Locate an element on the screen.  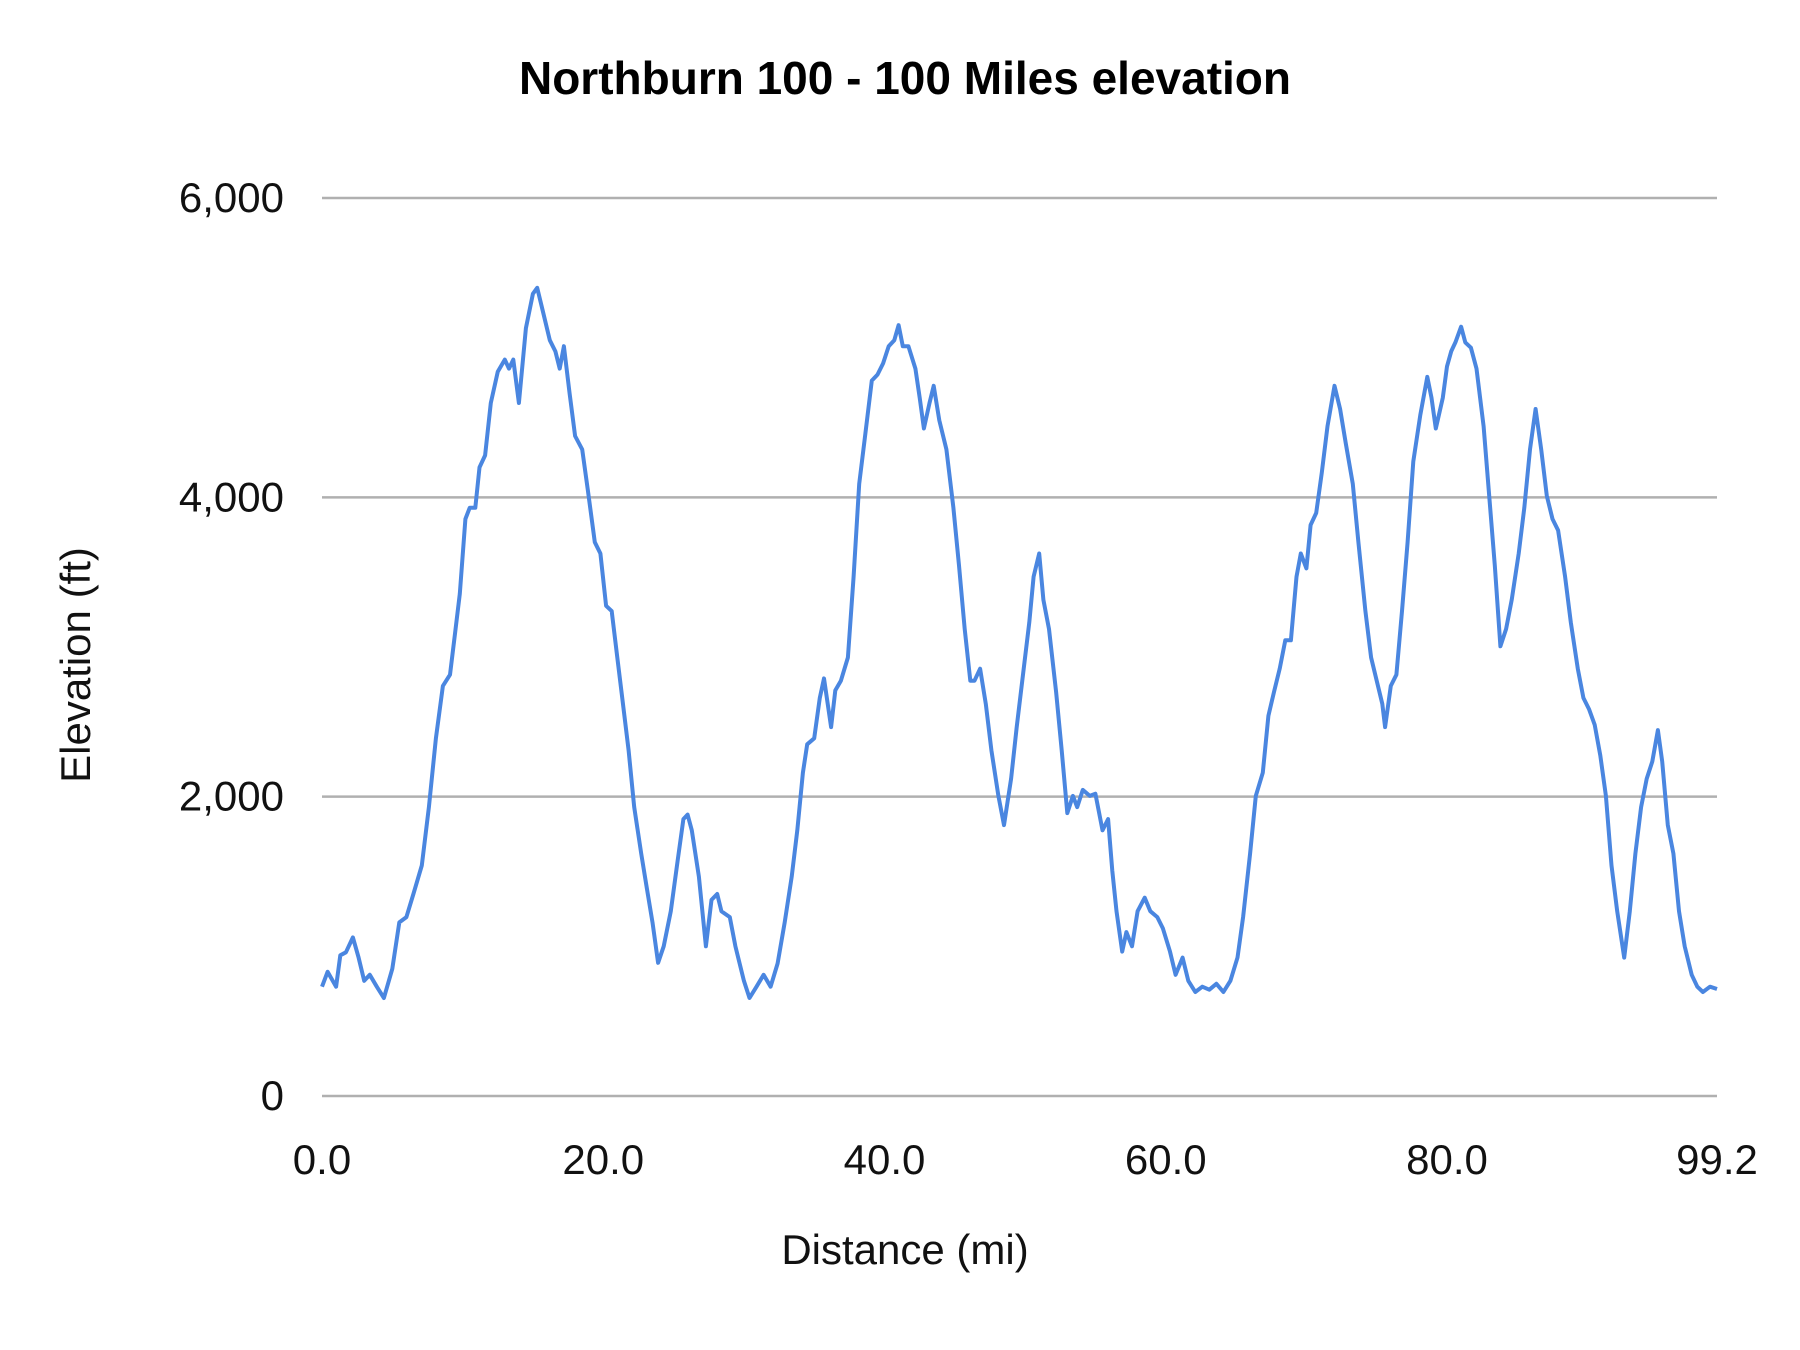
y-tick-label: 2,000 is located at coordinates (231, 796).